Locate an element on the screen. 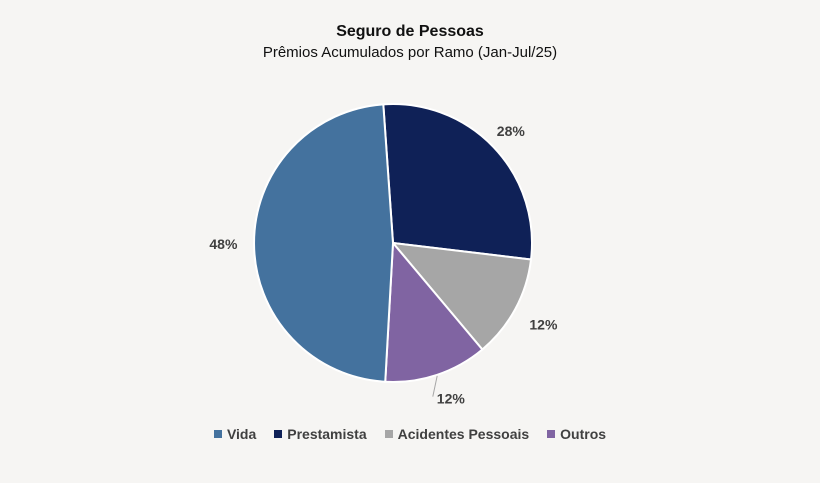 This screenshot has width=820, height=483. legend-label: Acidentes Pessoais is located at coordinates (463, 434).